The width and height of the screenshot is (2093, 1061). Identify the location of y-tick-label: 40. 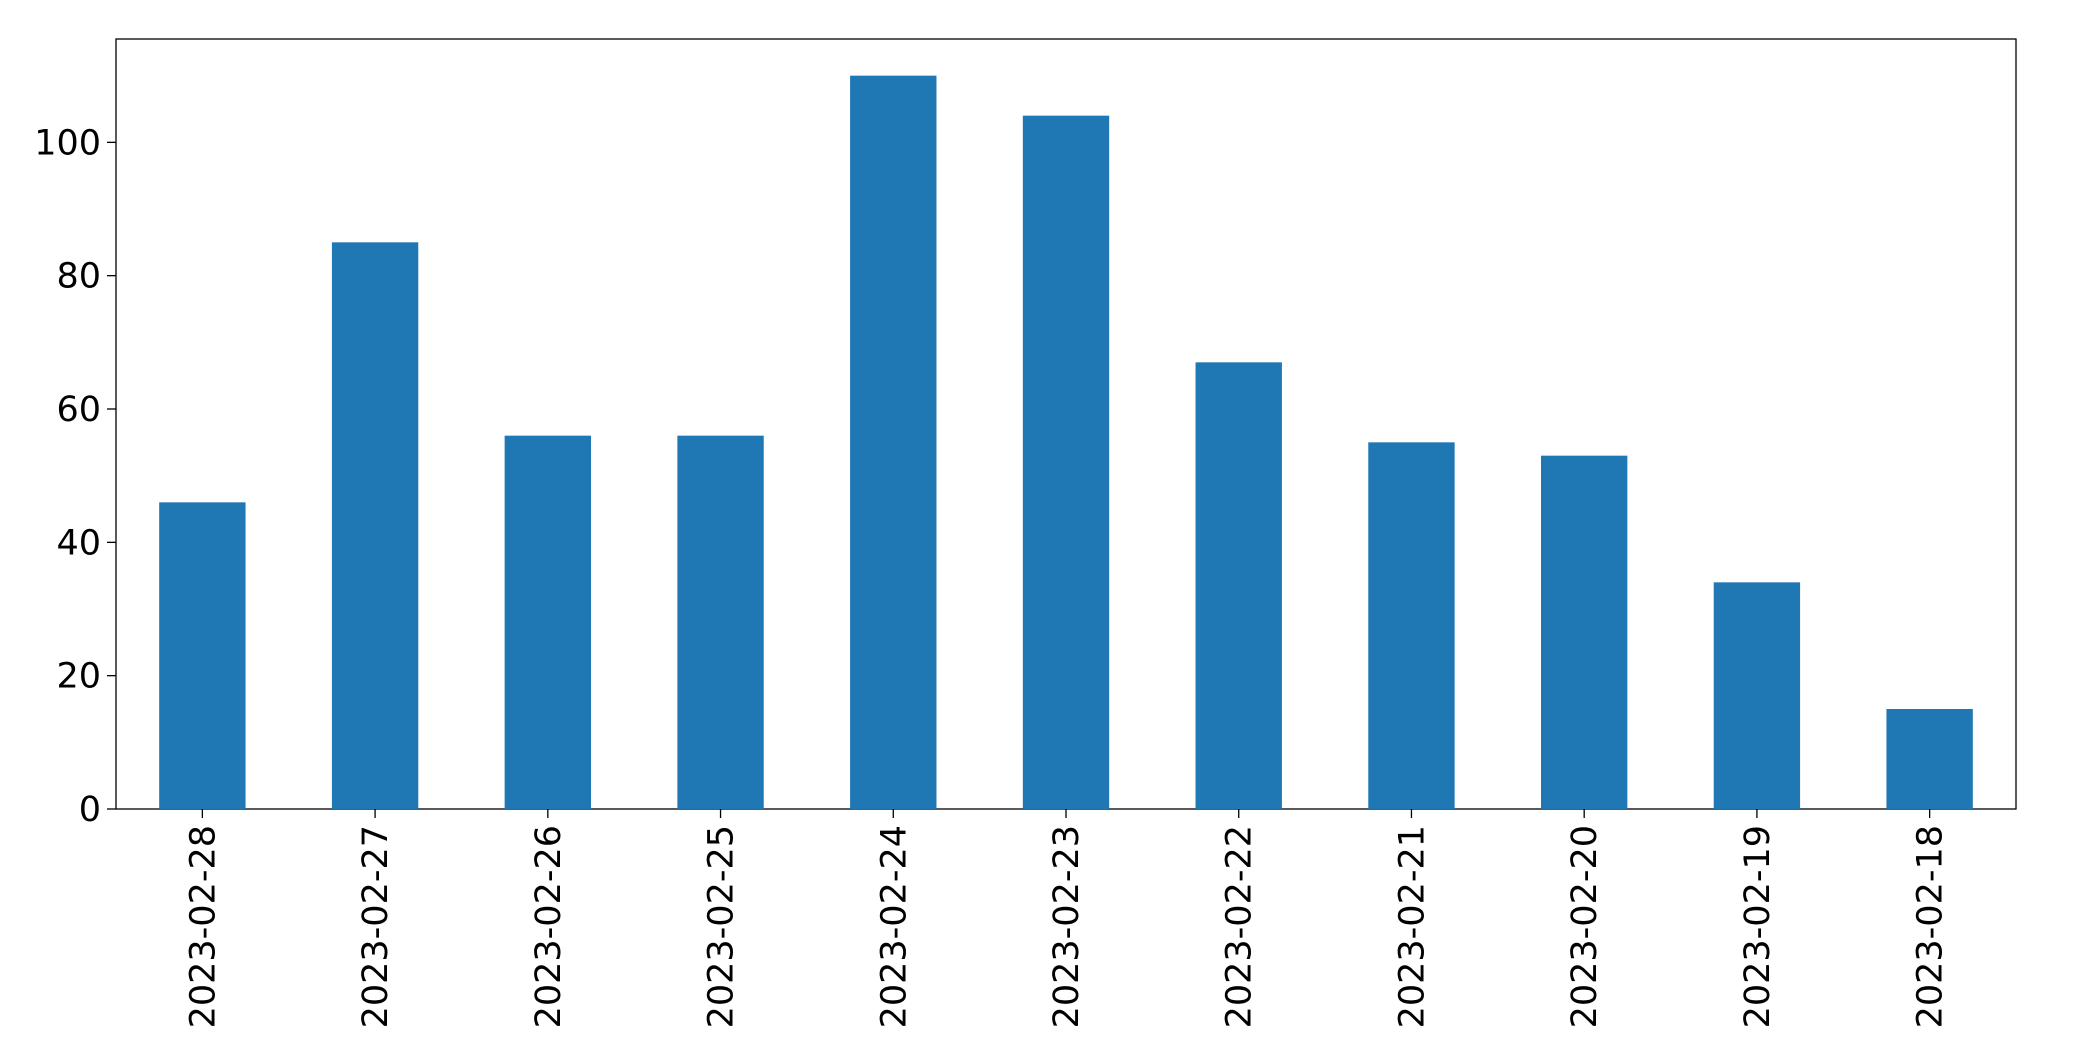
(78, 543).